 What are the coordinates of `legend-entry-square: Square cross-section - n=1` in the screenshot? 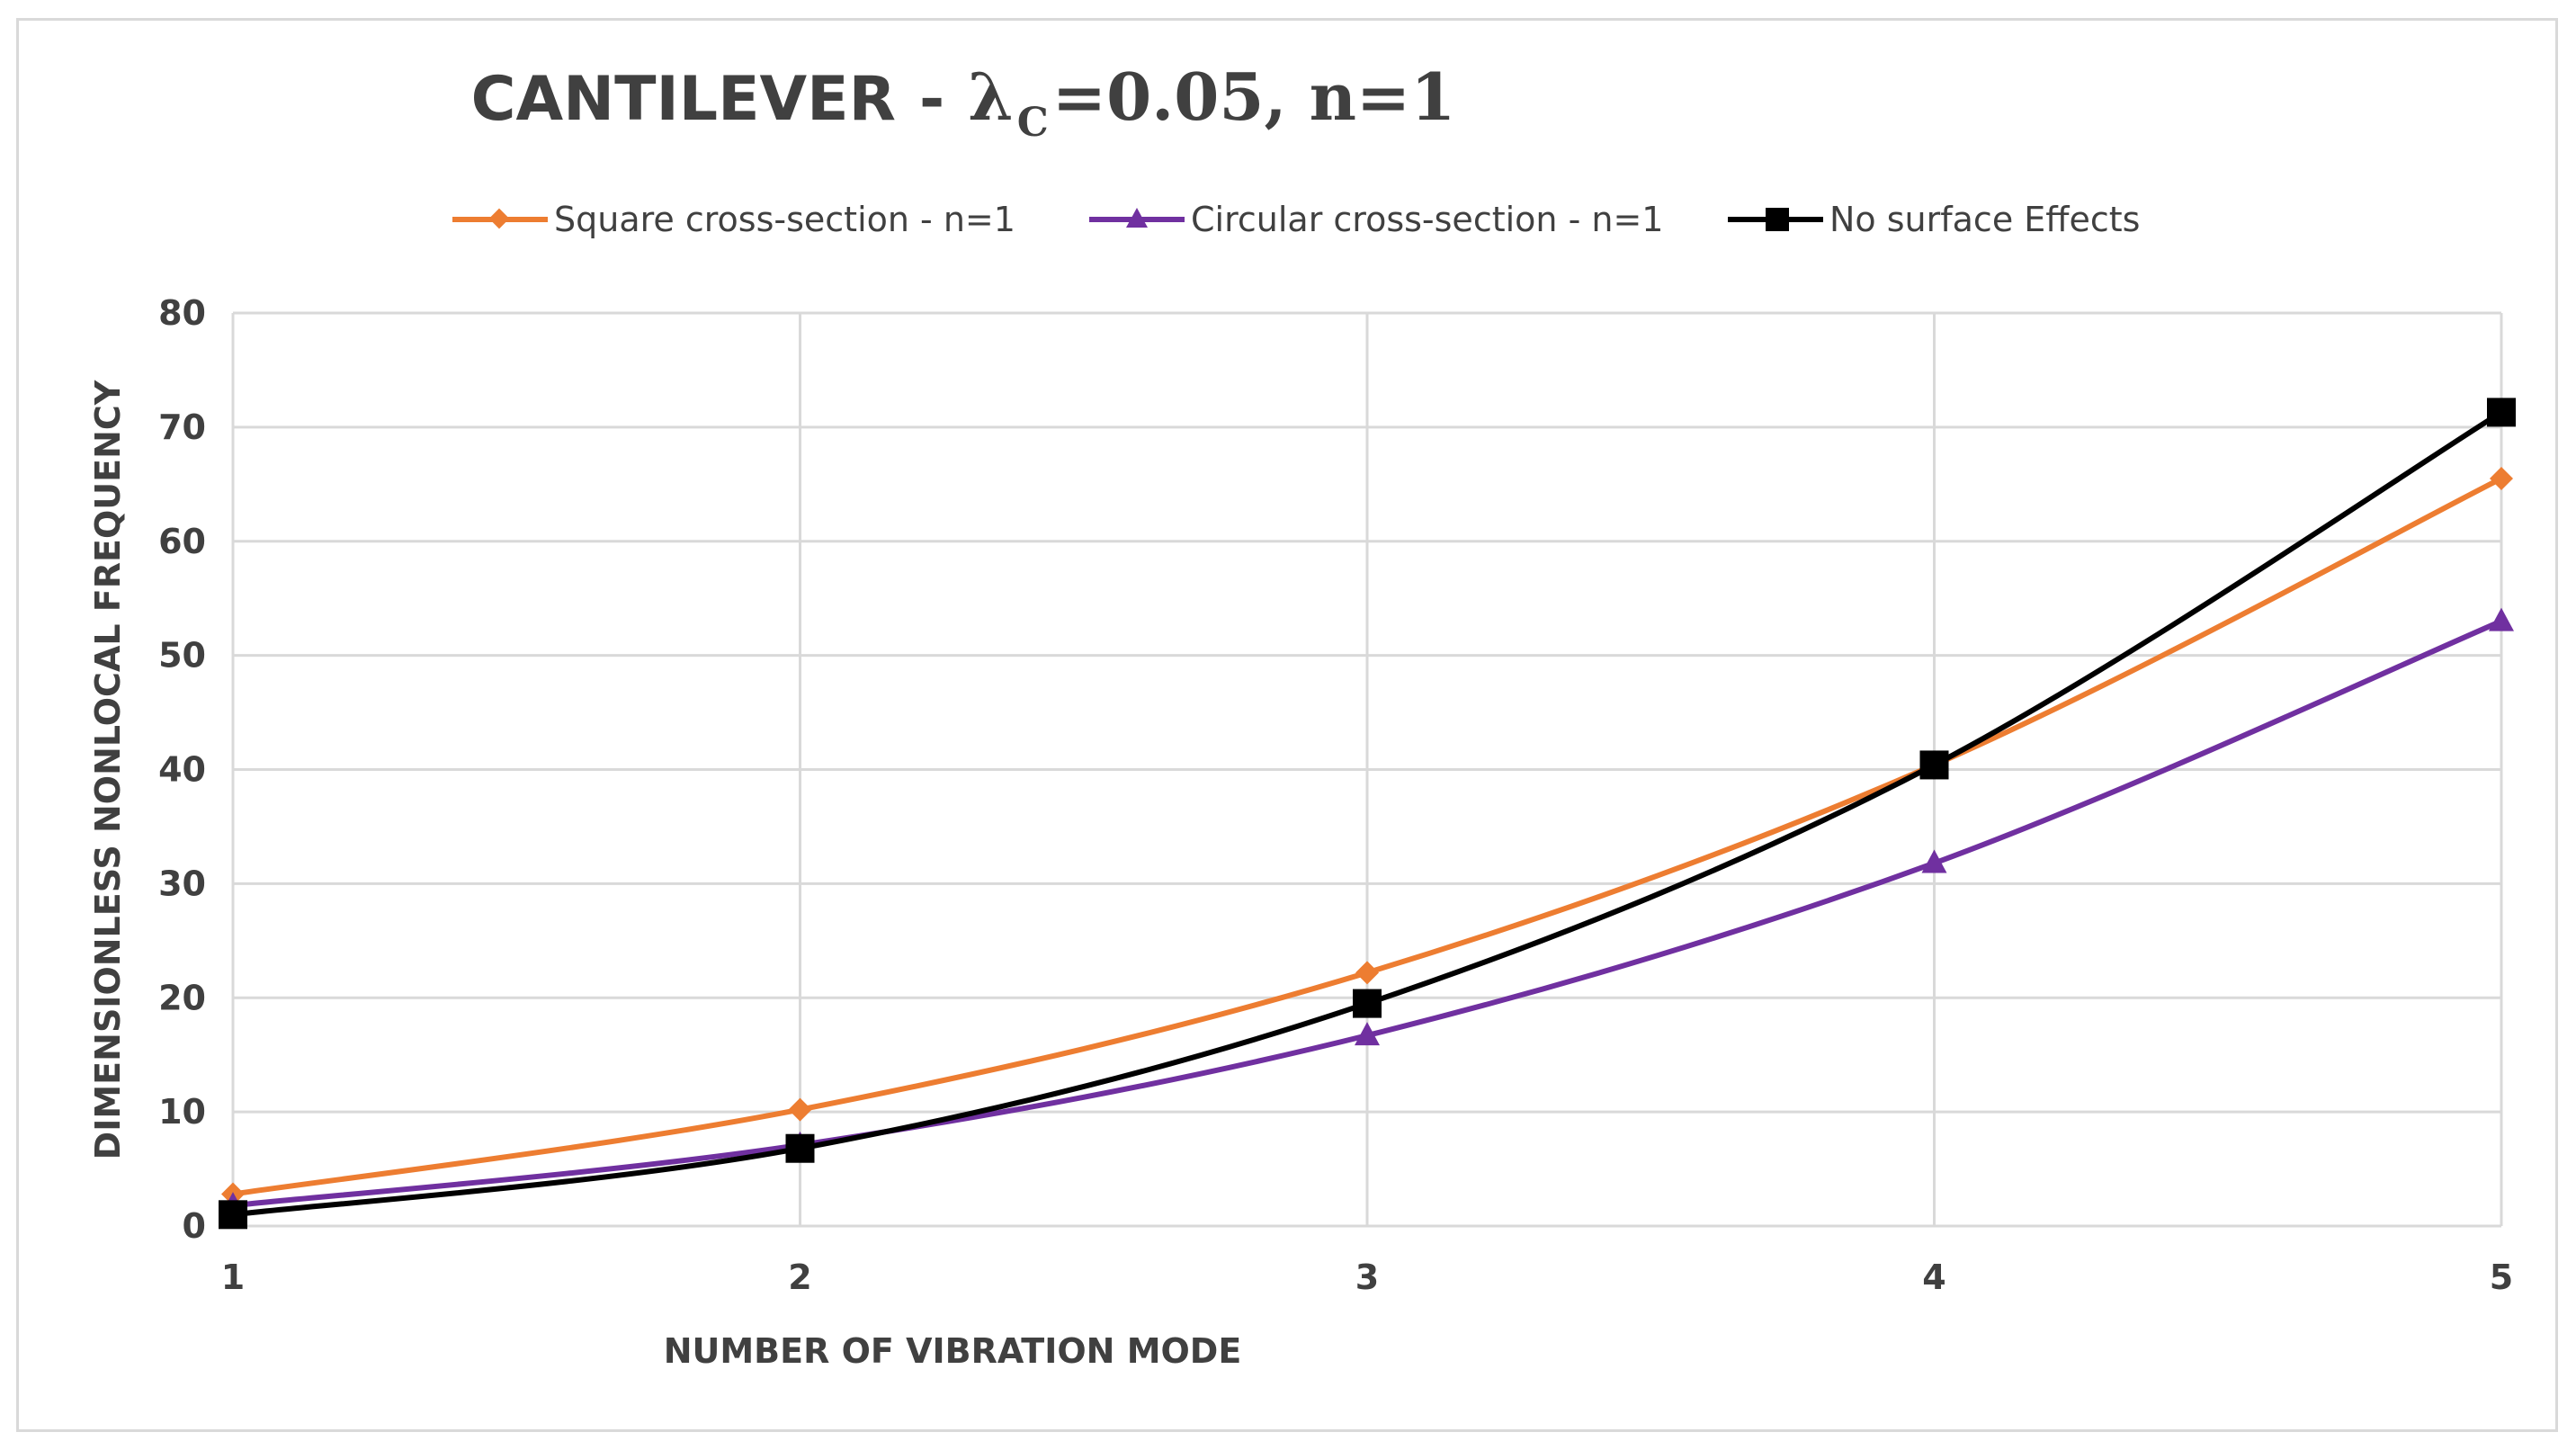 It's located at (733, 219).